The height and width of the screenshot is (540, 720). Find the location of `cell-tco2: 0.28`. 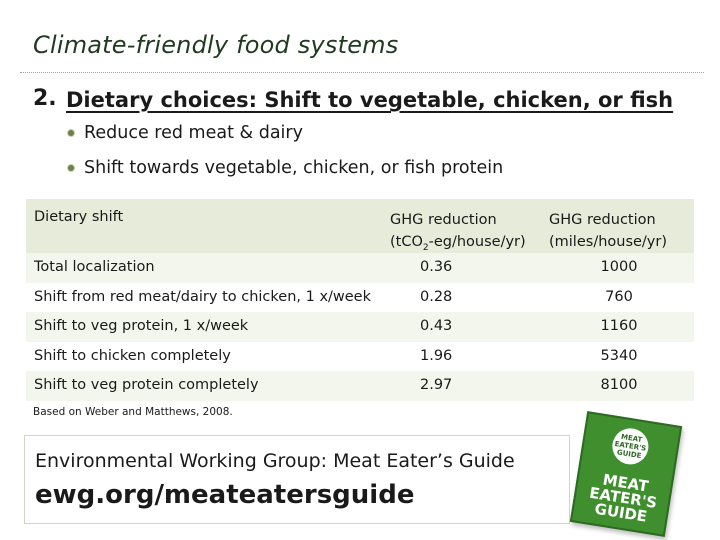

cell-tco2: 0.28 is located at coordinates (436, 296).